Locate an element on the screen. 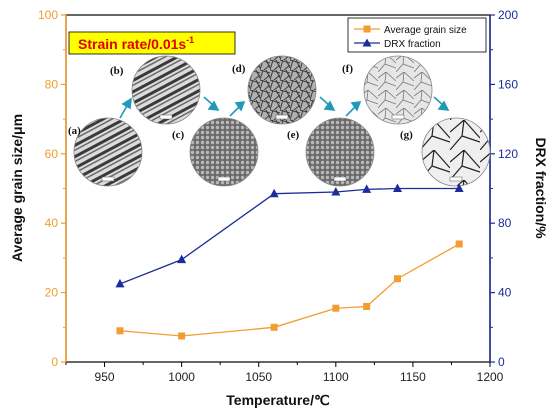 Image resolution: width=550 pixels, height=414 pixels. series-line-drx-fraction is located at coordinates (289, 236).